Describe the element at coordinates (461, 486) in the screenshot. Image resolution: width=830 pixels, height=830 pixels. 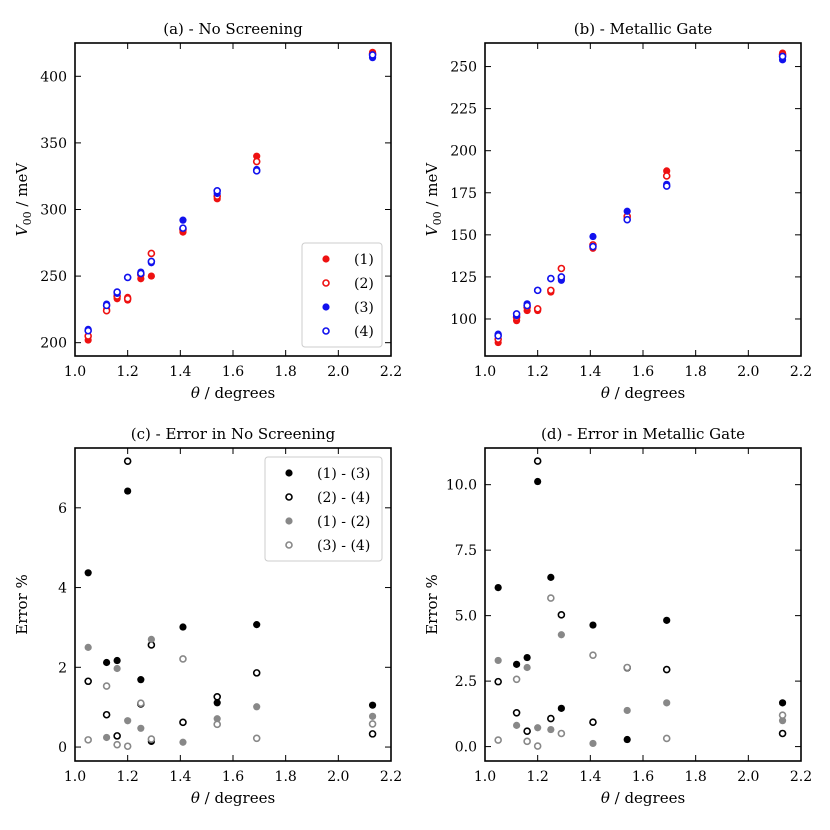
I see `y-tick-label: 10.0` at that location.